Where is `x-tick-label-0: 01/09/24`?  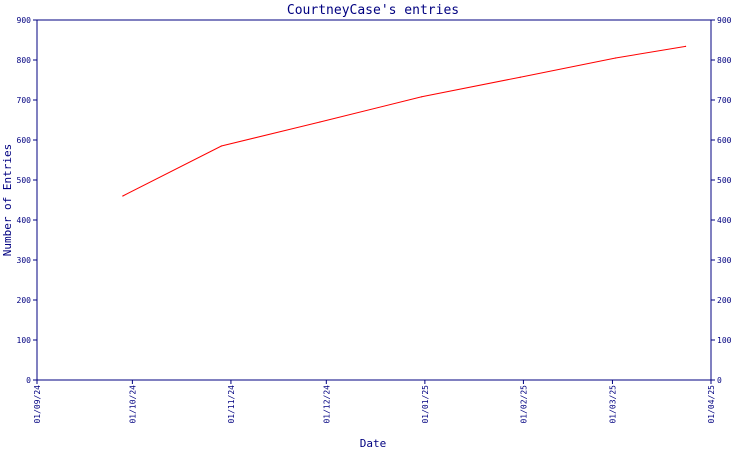
x-tick-label-0: 01/09/24 is located at coordinates (37, 404).